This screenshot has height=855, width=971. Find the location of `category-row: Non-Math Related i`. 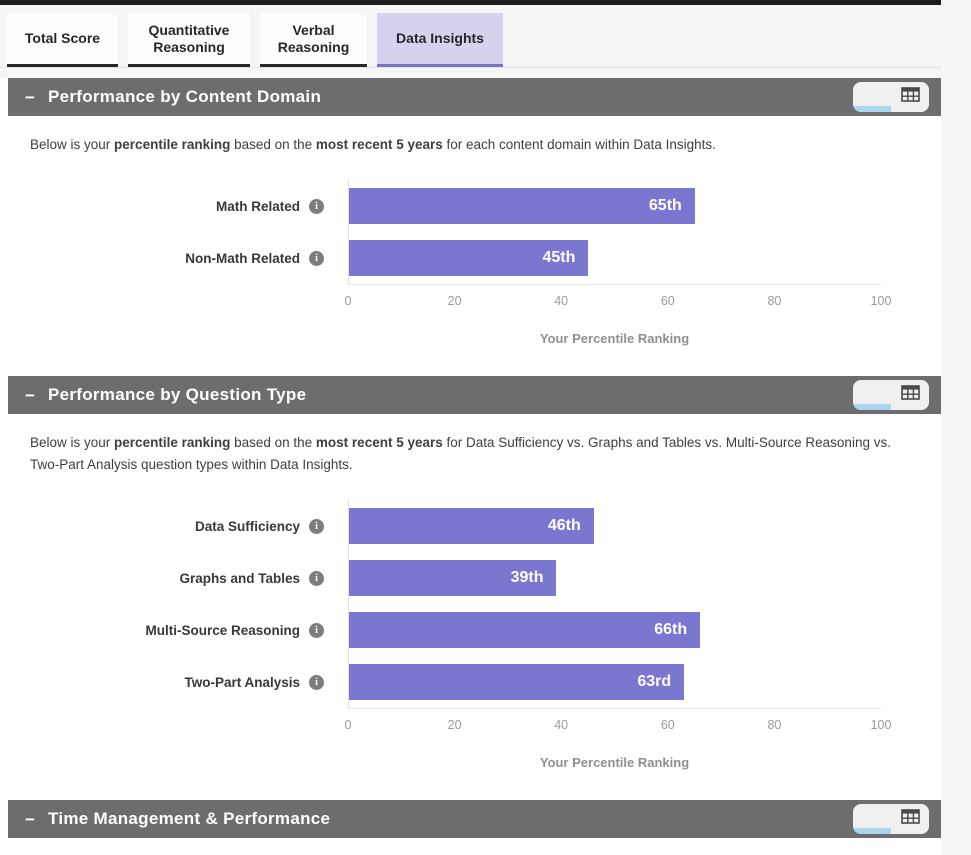

category-row: Non-Math Related i is located at coordinates (189, 258).